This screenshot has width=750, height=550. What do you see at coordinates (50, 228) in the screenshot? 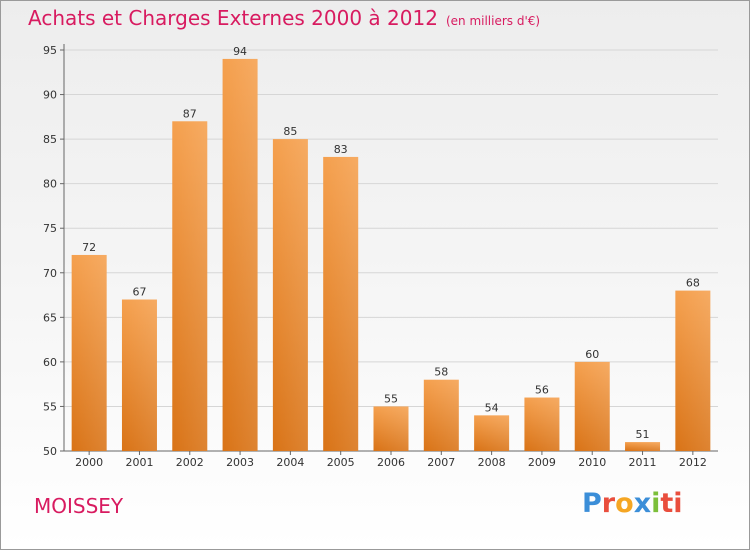
I see `y-tick-label: 75` at bounding box center [50, 228].